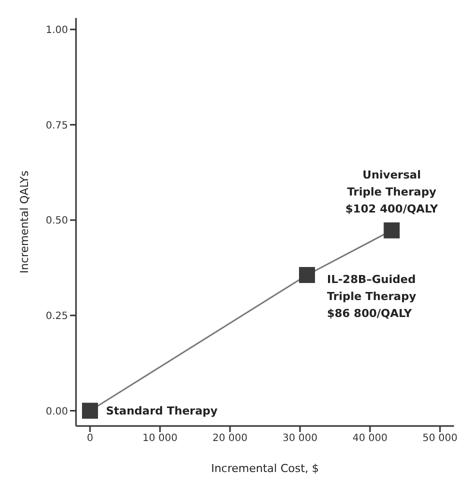 This screenshot has width=472, height=495. What do you see at coordinates (392, 192) in the screenshot?
I see `annotation: Universal Triple Therapy $102 400/QALY` at bounding box center [392, 192].